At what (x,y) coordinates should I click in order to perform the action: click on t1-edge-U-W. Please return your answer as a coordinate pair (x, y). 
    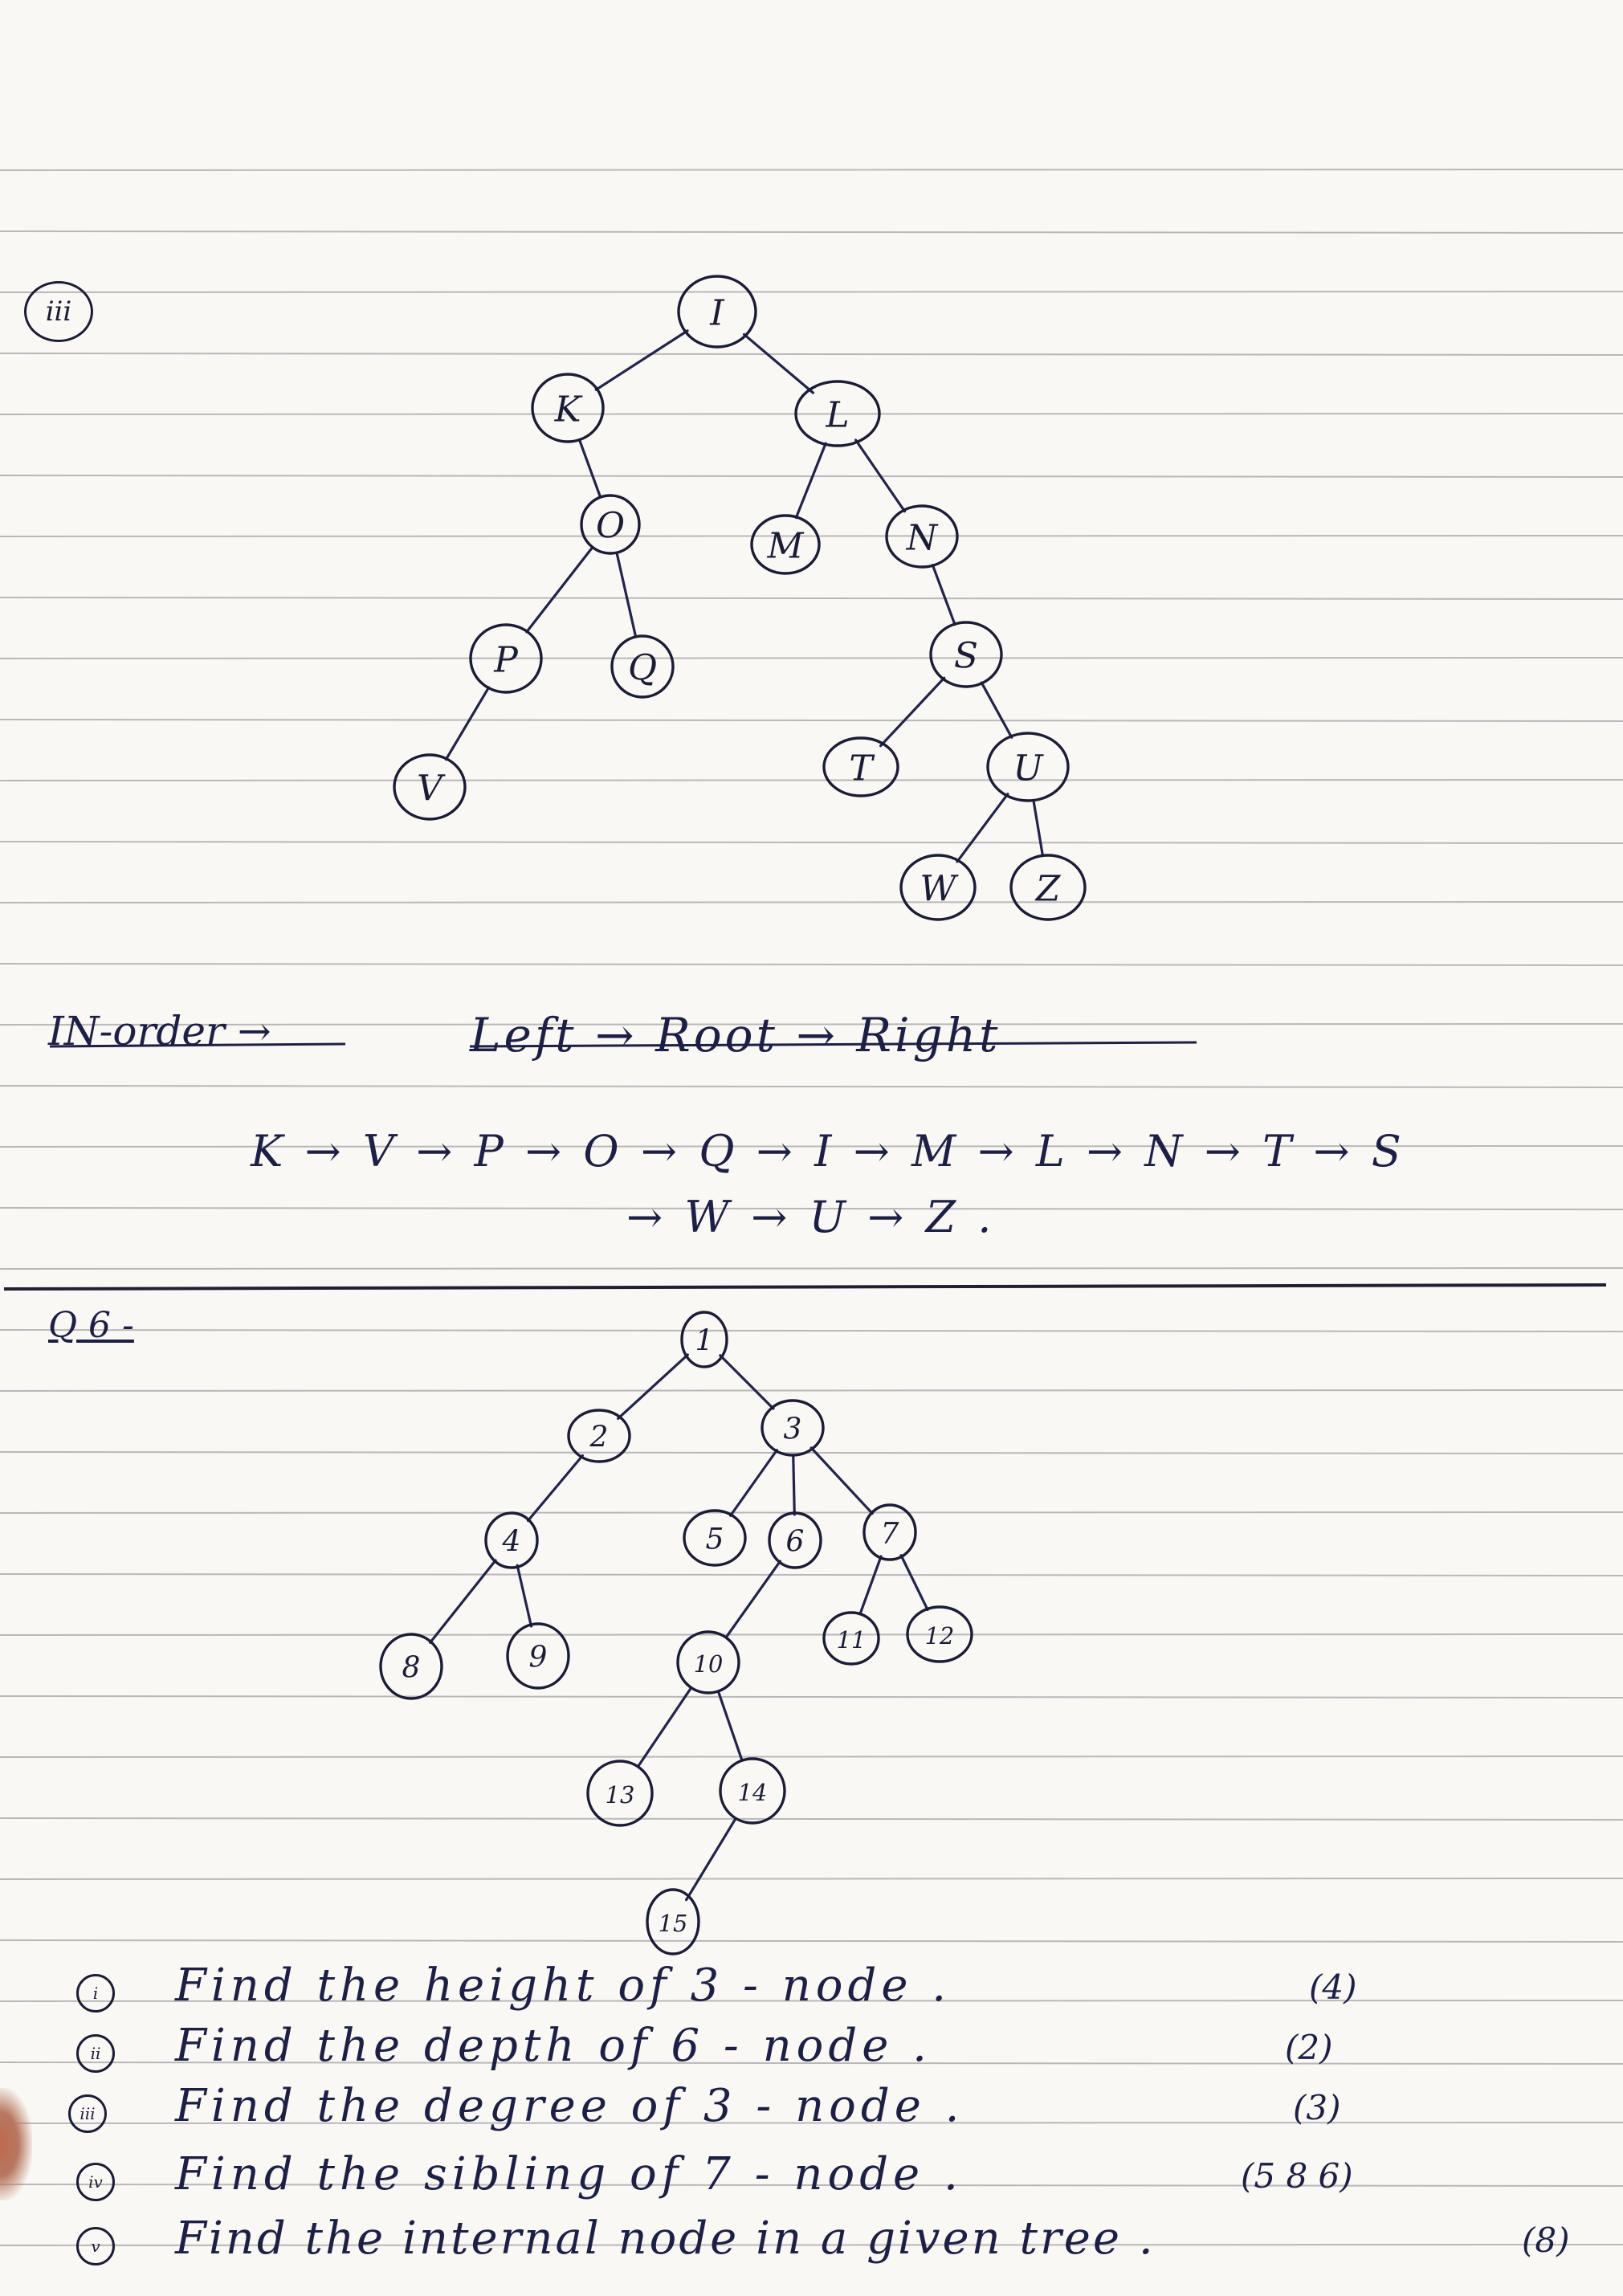
    Looking at the image, I should click on (982, 828).